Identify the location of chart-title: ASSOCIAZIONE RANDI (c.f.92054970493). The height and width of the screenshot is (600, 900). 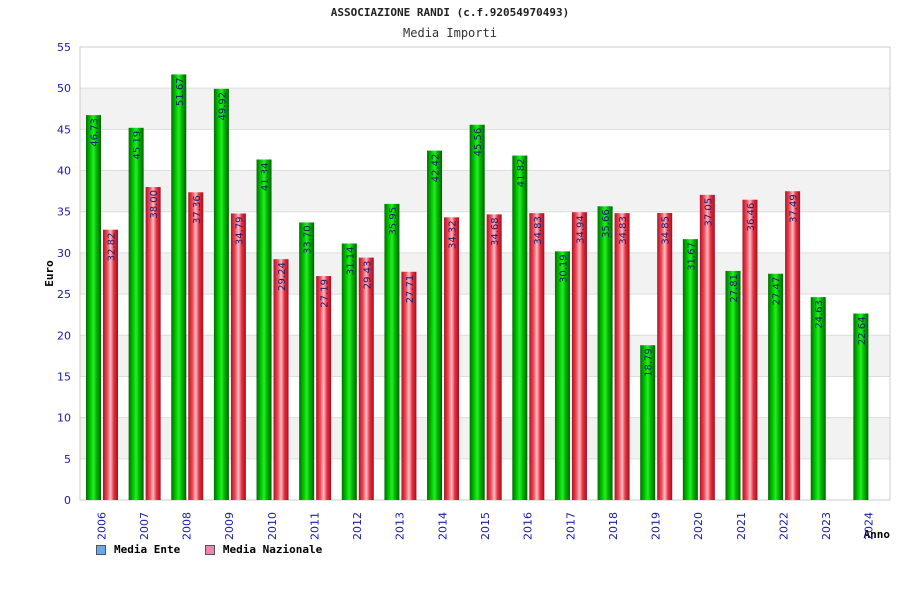
(450, 12).